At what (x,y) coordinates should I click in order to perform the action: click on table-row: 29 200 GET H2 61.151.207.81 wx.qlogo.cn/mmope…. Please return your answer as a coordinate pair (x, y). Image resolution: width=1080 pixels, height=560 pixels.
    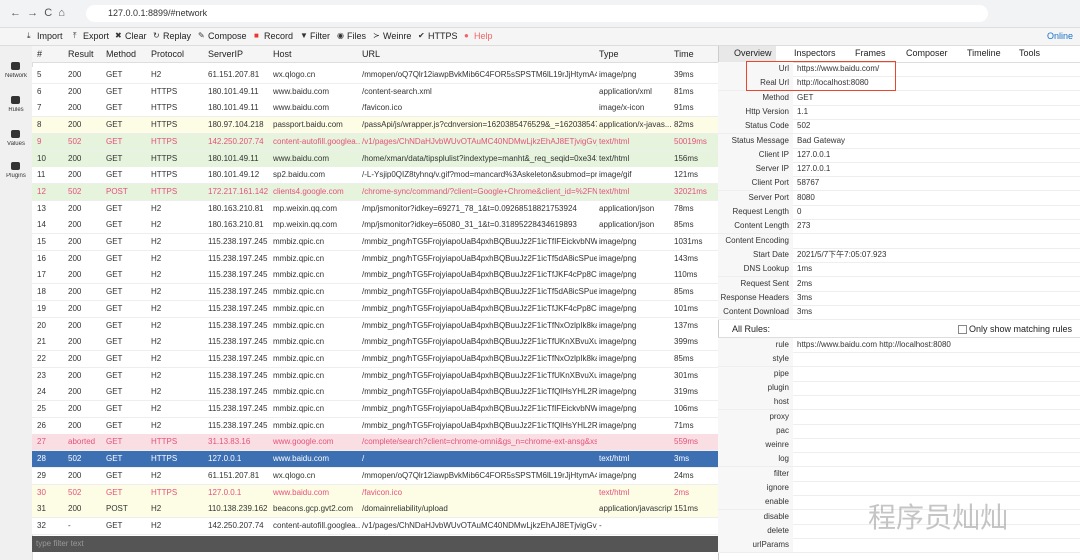
    Looking at the image, I should click on (375, 476).